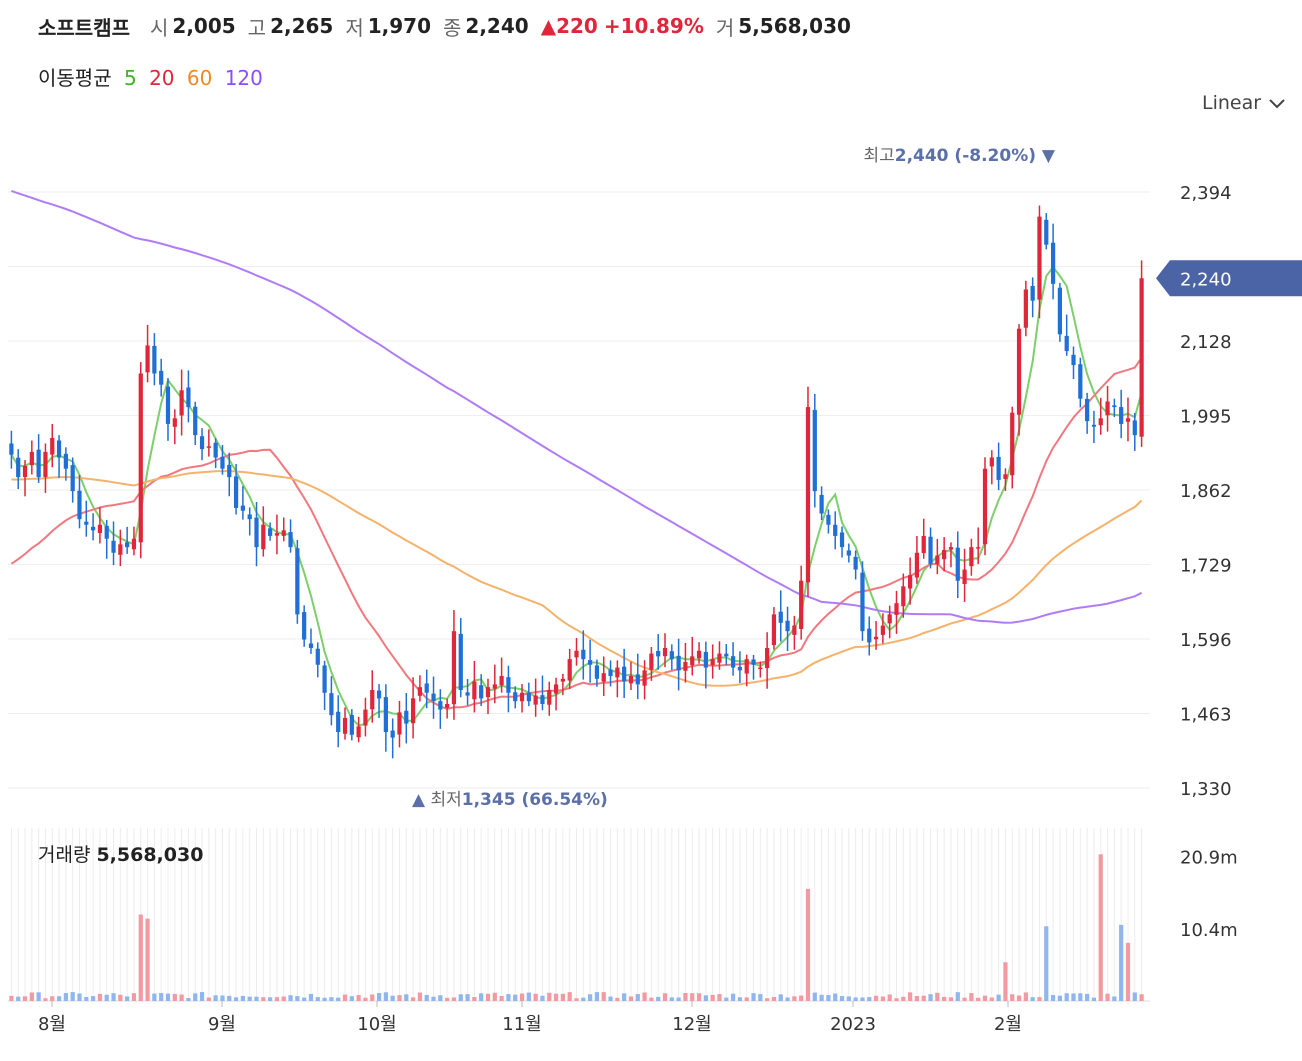  I want to click on ma-60: 60, so click(199, 78).